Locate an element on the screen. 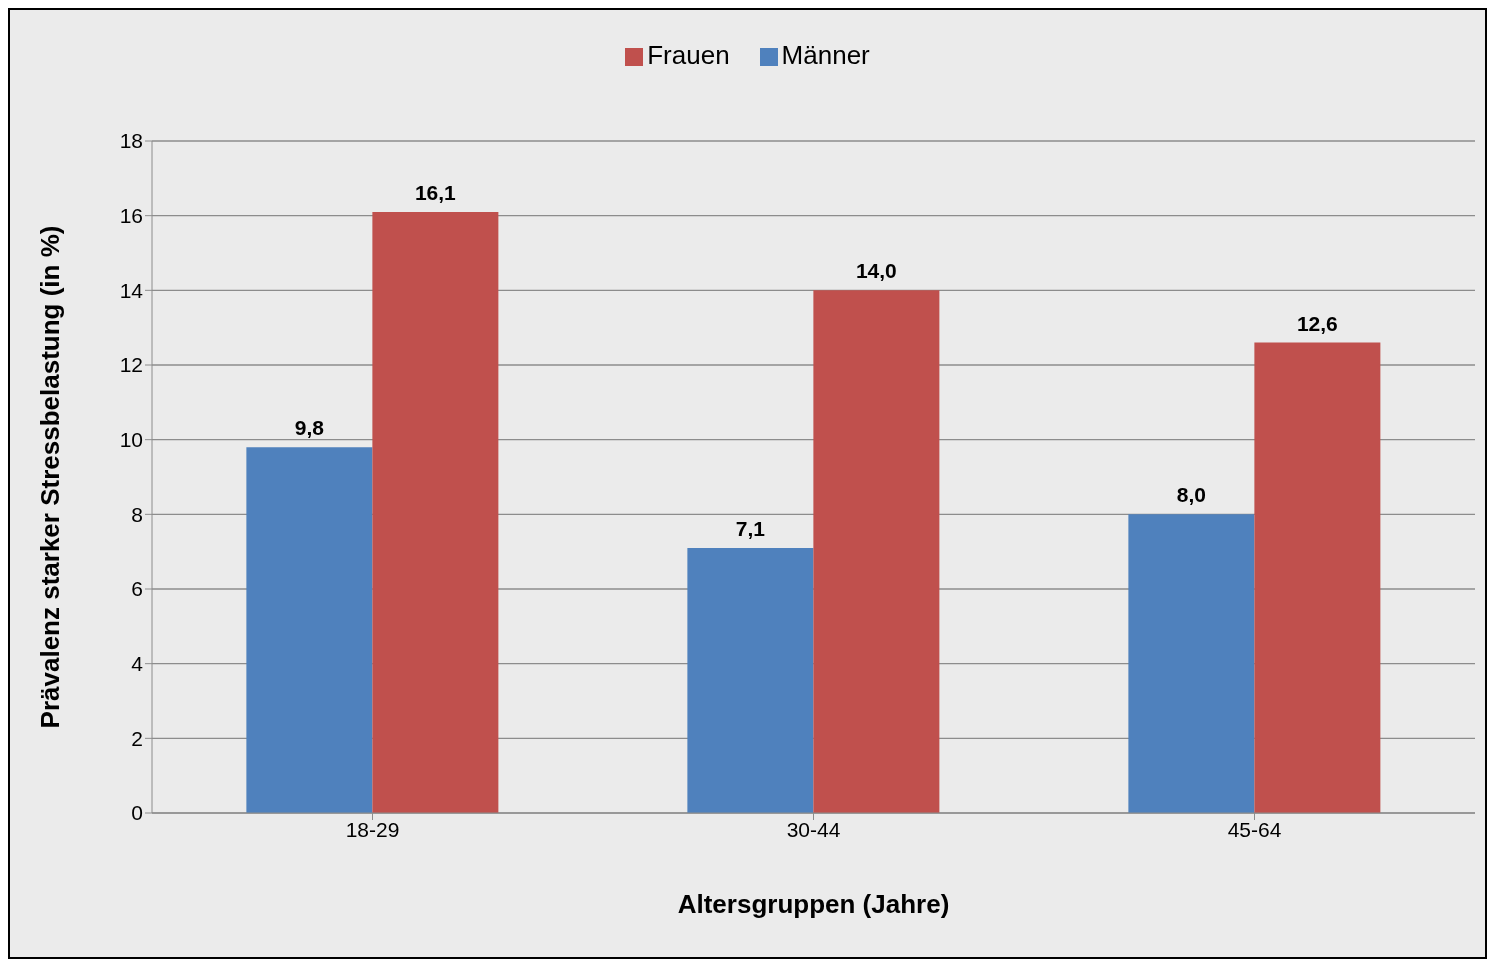  x-tick-label: 18-29 is located at coordinates (372, 829).